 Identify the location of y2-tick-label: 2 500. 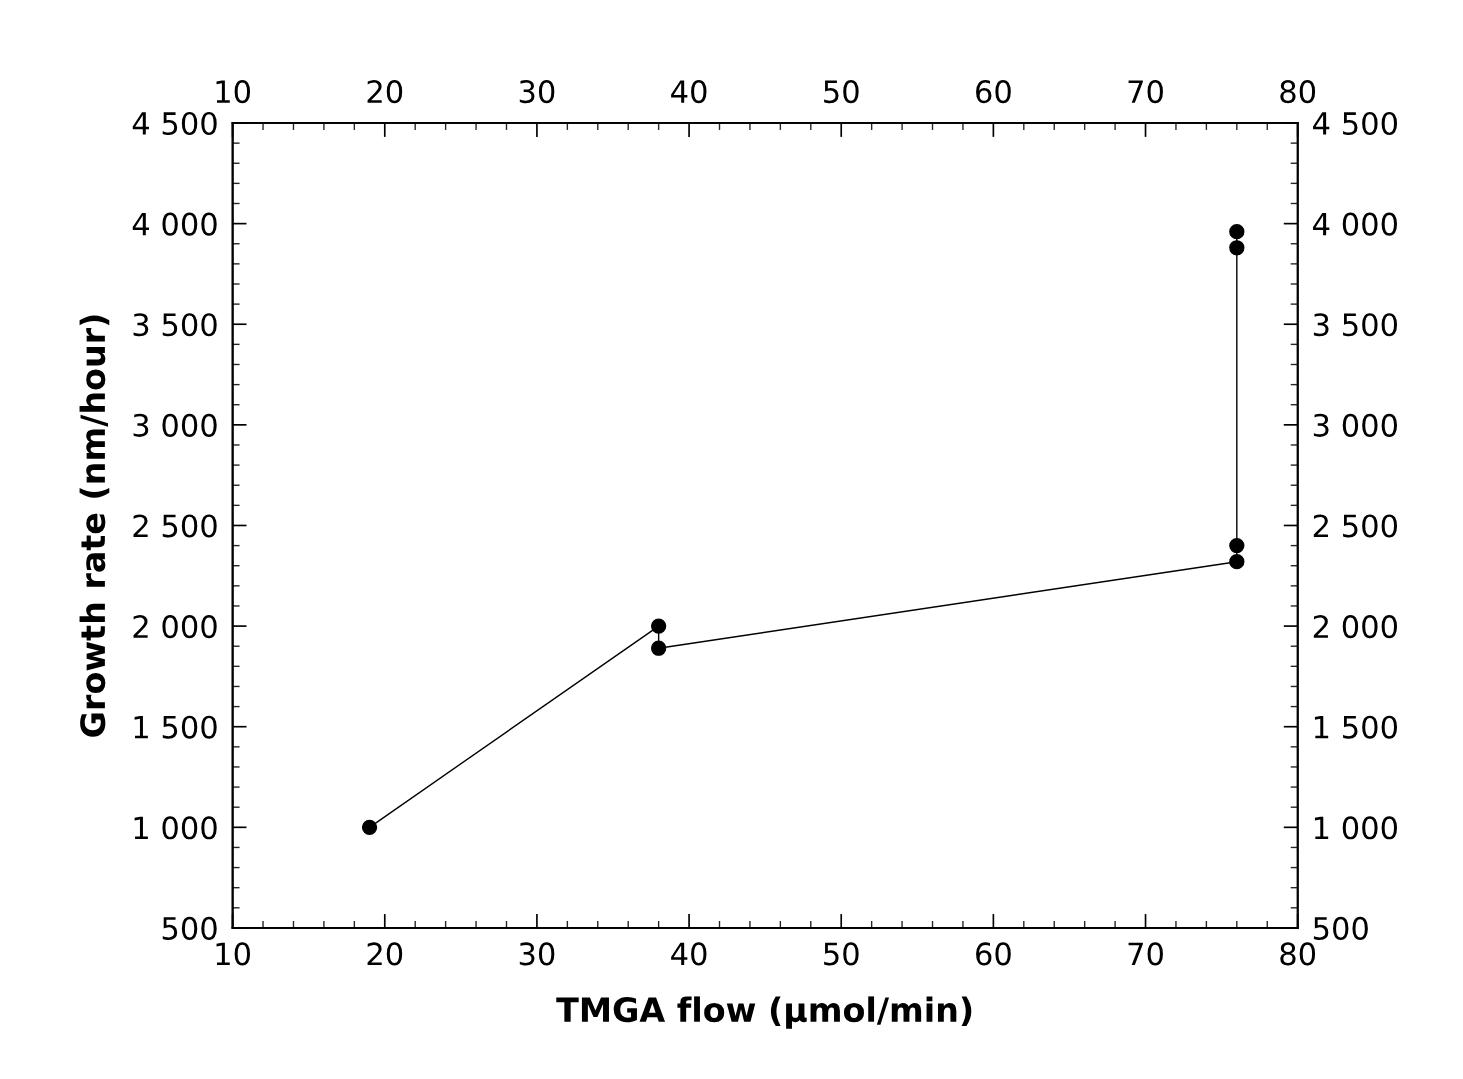
(1355, 526).